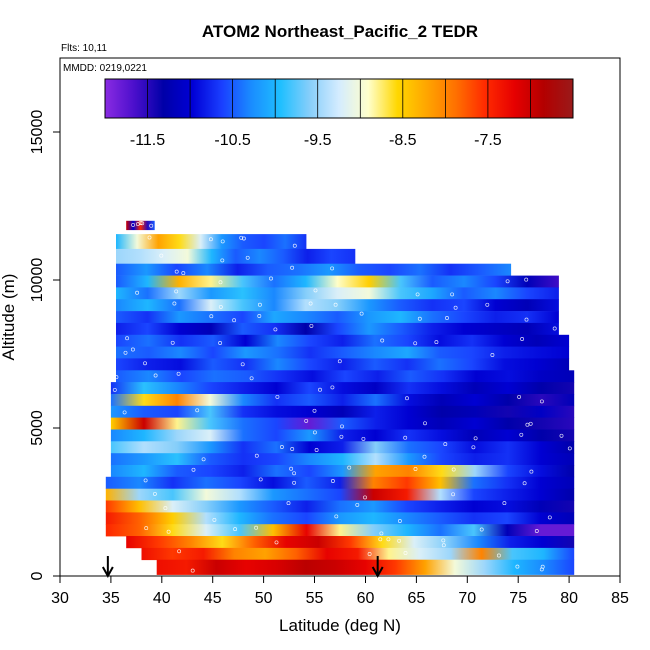  What do you see at coordinates (339, 98) in the screenshot?
I see `colorbar` at bounding box center [339, 98].